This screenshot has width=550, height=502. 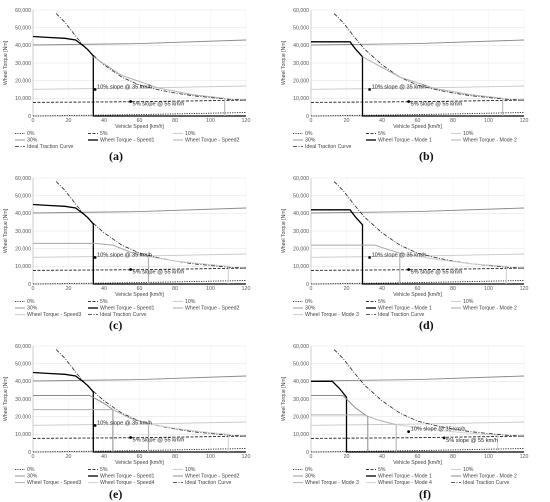 I want to click on legend-label: Wheel Torque - Speed4, so click(x=127, y=483).